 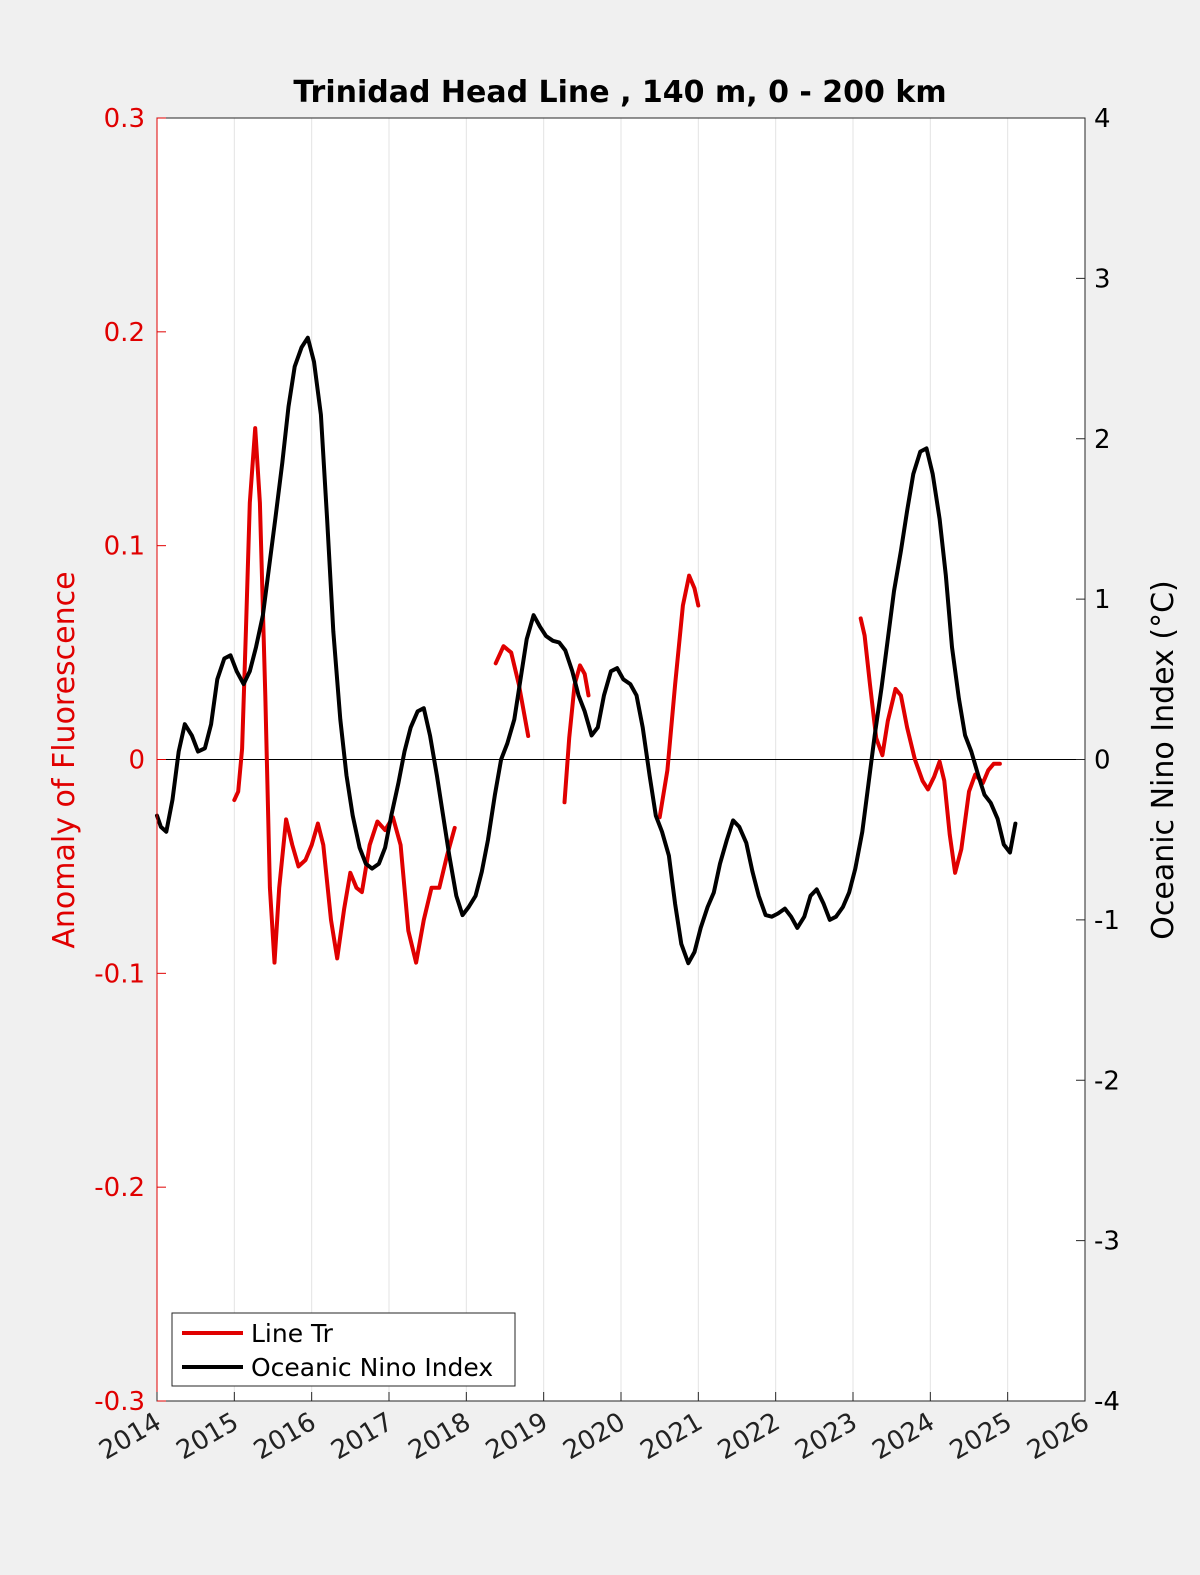 I want to click on legend-label-line-tr: Line Tr, so click(x=292, y=1333).